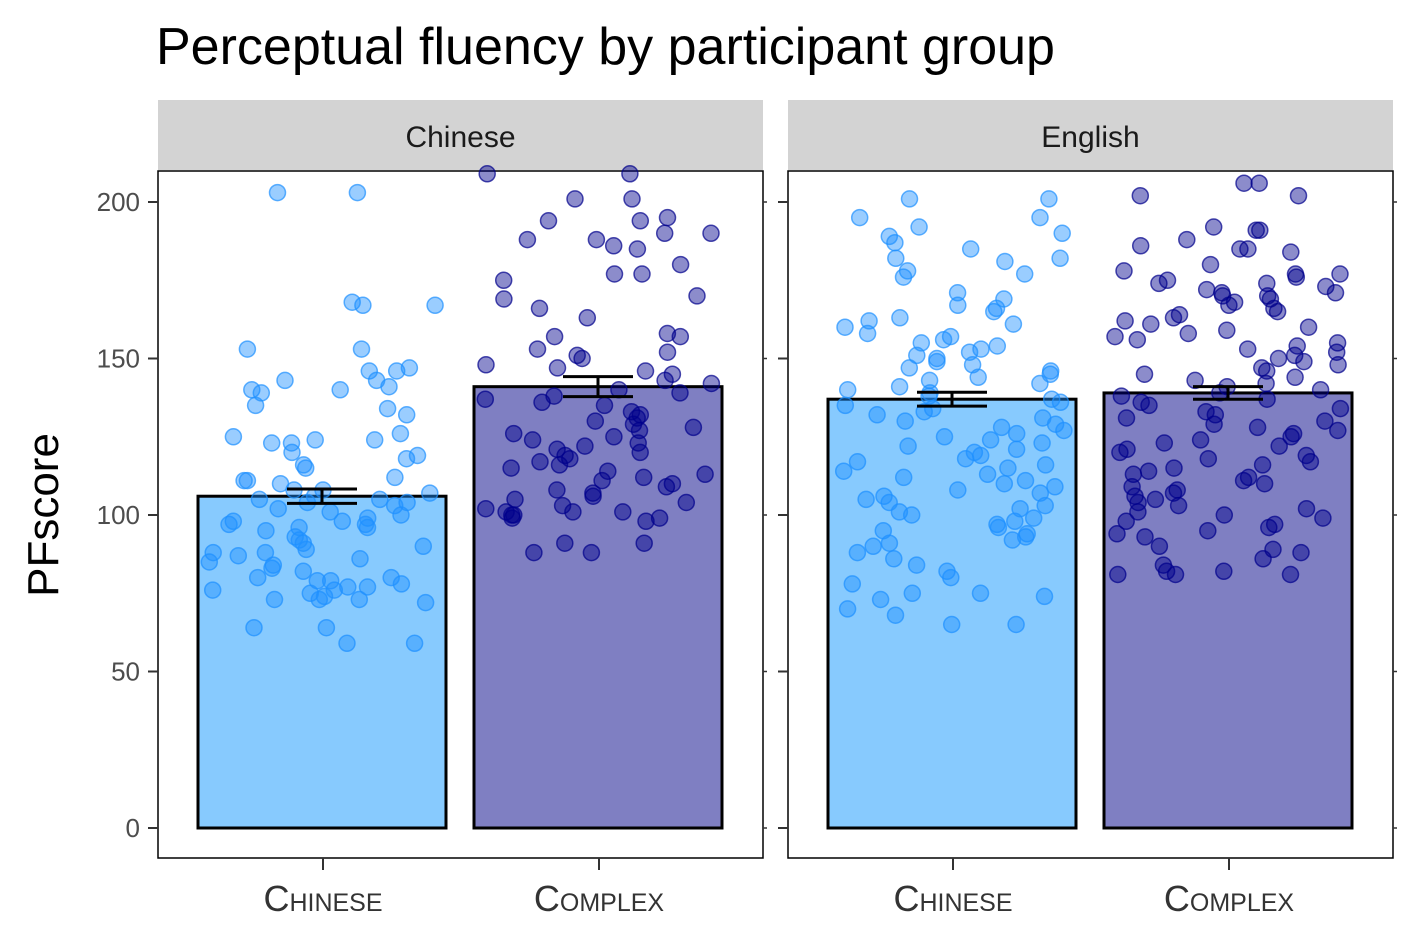 This screenshot has width=1417, height=944. Describe the element at coordinates (322, 898) in the screenshot. I see `x-tick-label: Chinese` at that location.